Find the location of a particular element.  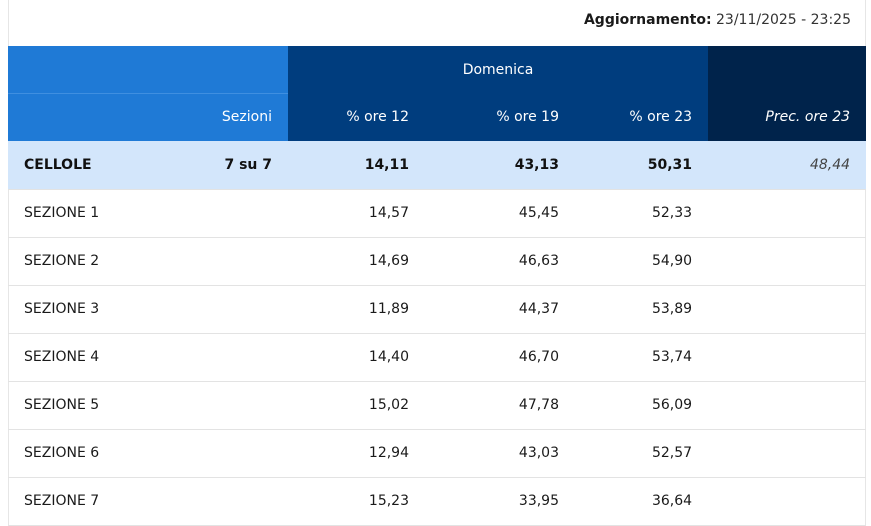

row-name: SEZIONE 1 is located at coordinates (83, 213).